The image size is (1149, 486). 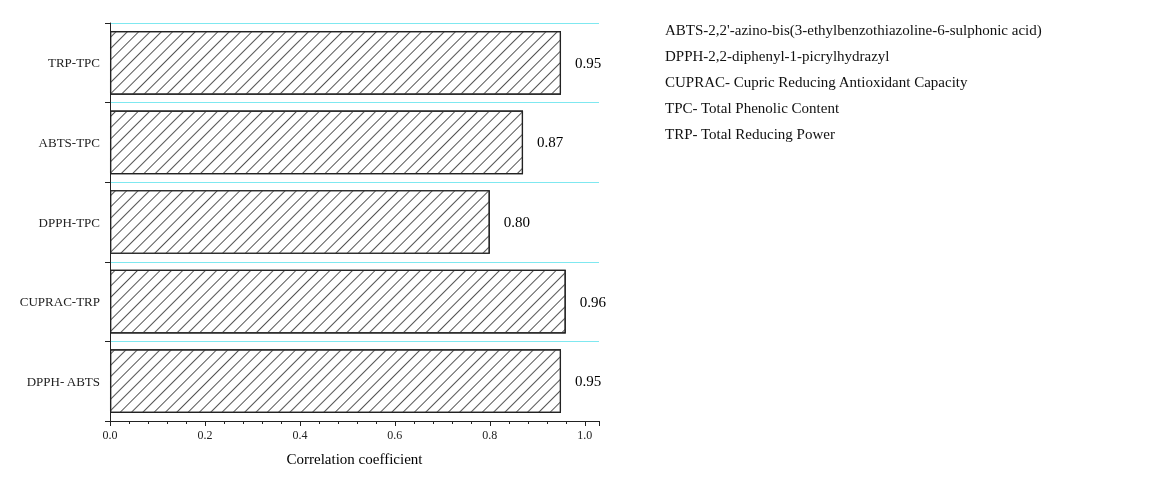 I want to click on data-label: 0.87, so click(x=550, y=142).